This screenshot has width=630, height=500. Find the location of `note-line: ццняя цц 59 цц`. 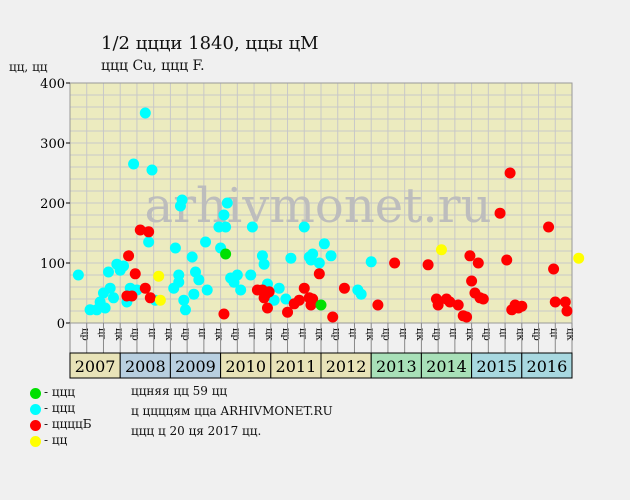

note-line: ццняя цц 59 цц is located at coordinates (179, 391).